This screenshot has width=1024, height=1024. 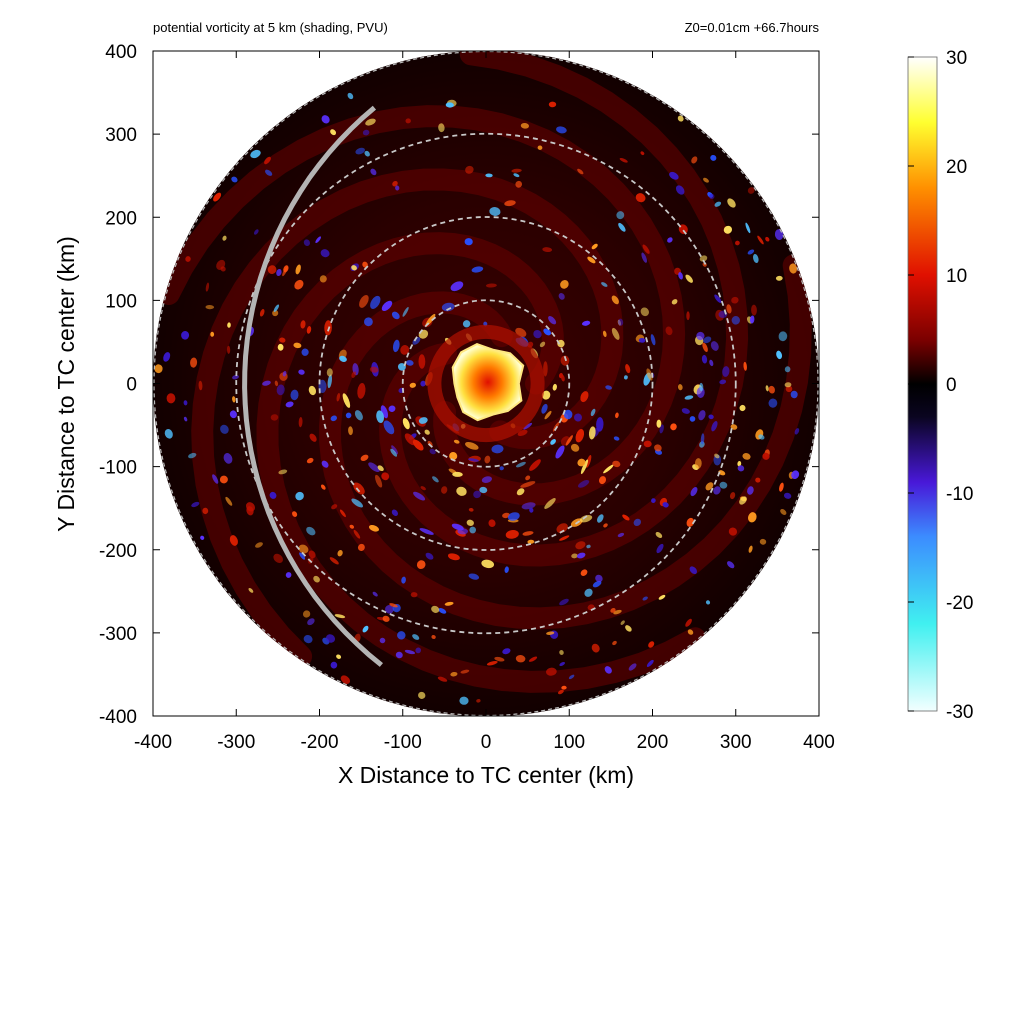 I want to click on x-tick-label: 200, so click(x=653, y=742).